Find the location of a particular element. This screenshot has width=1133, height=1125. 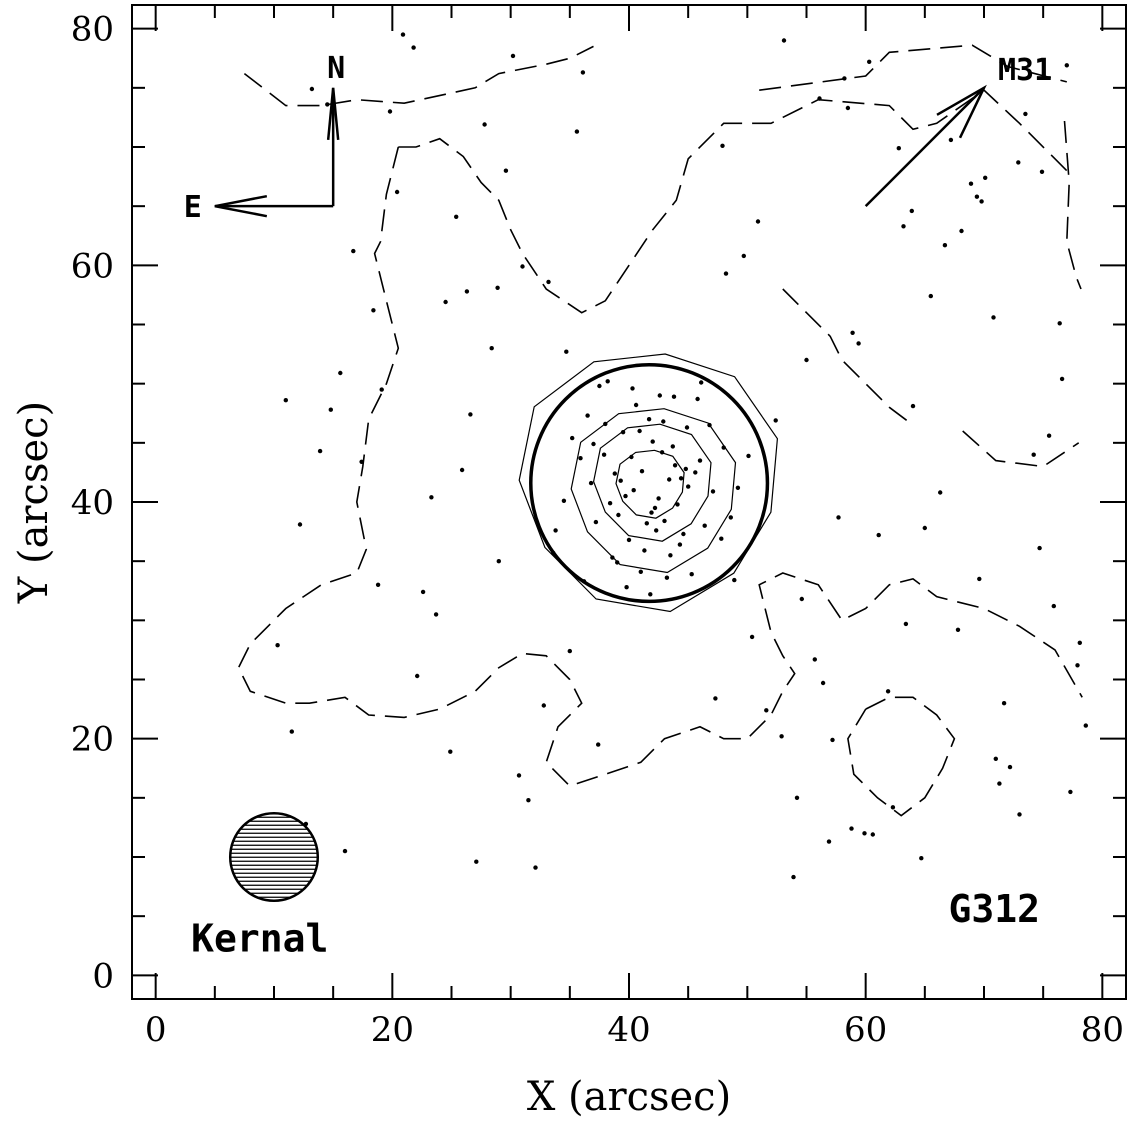

north-label: N is located at coordinates (336, 68).